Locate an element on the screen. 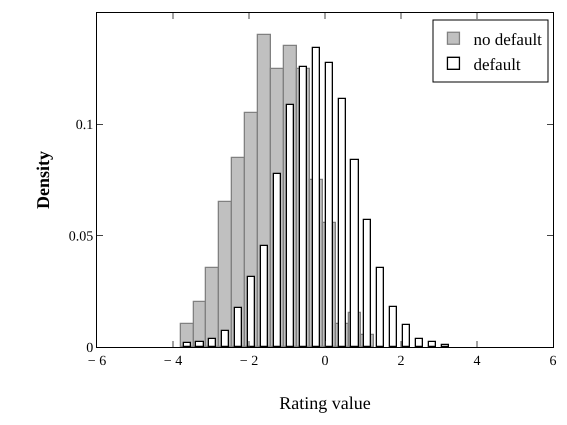 This screenshot has width=567, height=425. x-tick-label: 4 is located at coordinates (477, 361).